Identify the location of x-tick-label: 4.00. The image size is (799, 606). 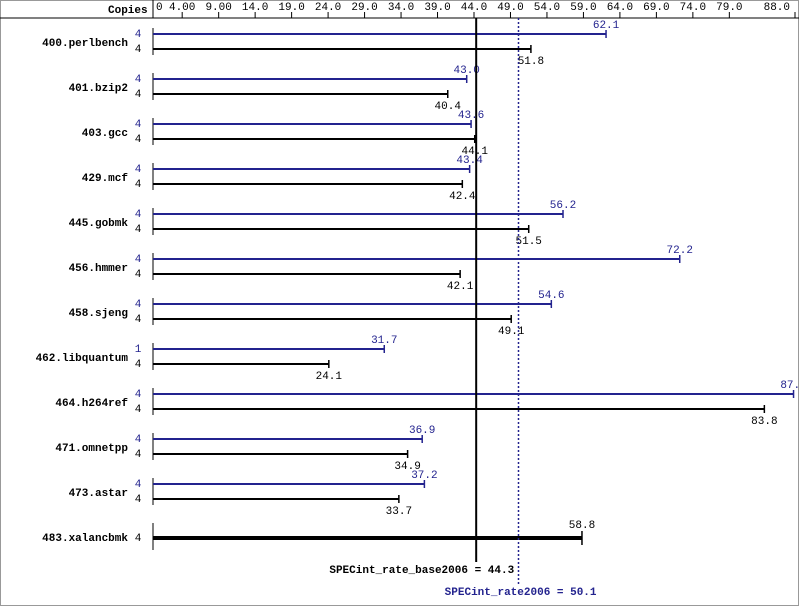
(182, 8).